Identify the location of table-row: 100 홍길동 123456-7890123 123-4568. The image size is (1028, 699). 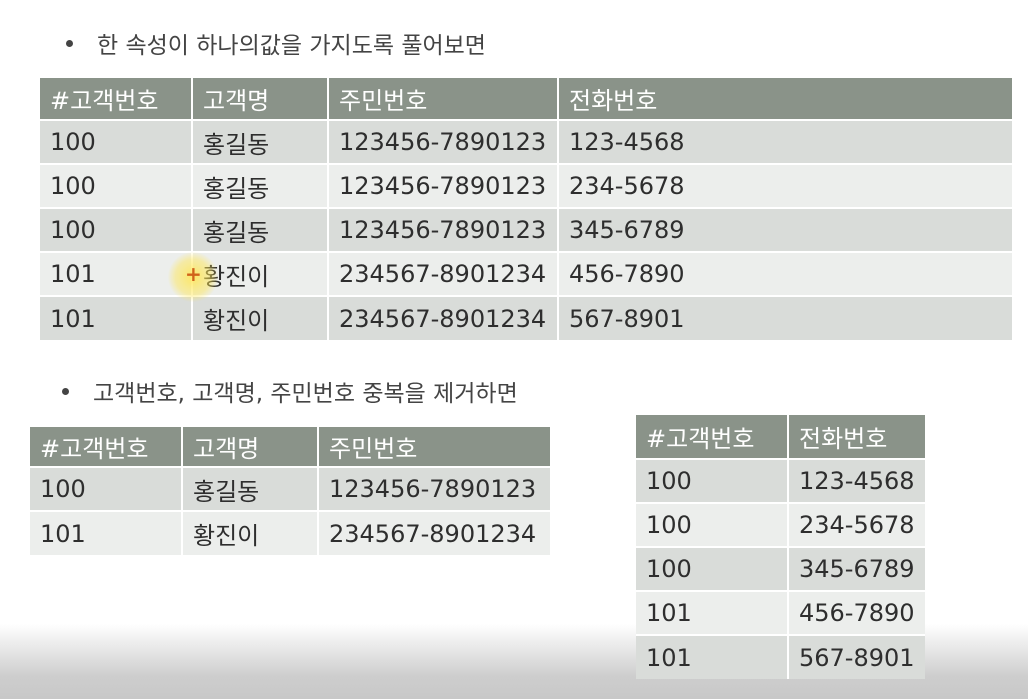
(526, 141).